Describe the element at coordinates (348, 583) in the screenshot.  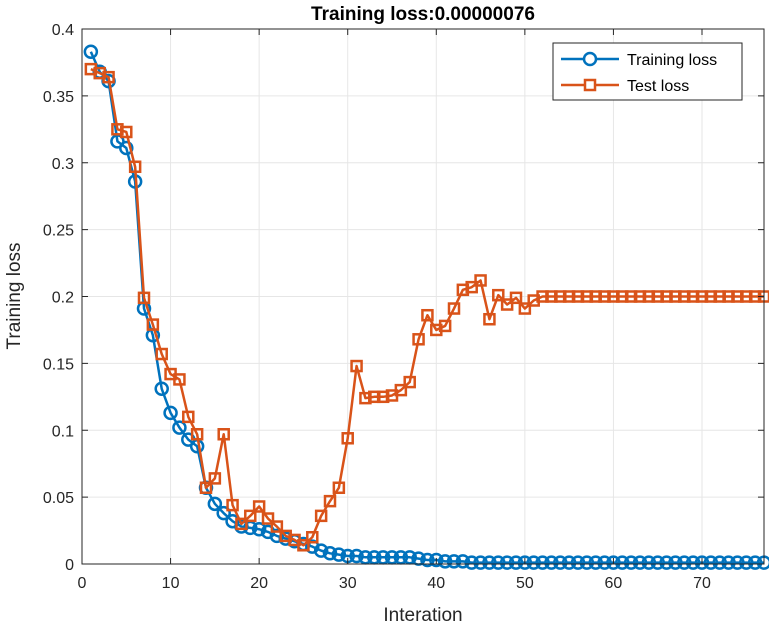
I see `x-tick-label: 30` at that location.